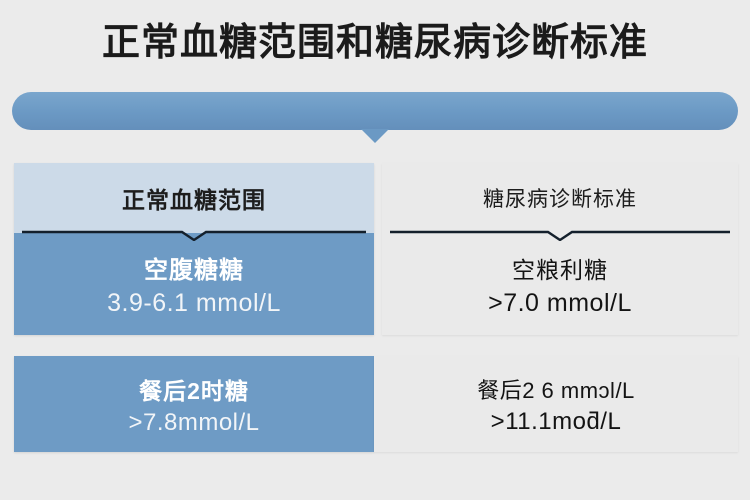  Describe the element at coordinates (194, 390) in the screenshot. I see `normal-postprandial-label: 餐后2时糖` at that location.